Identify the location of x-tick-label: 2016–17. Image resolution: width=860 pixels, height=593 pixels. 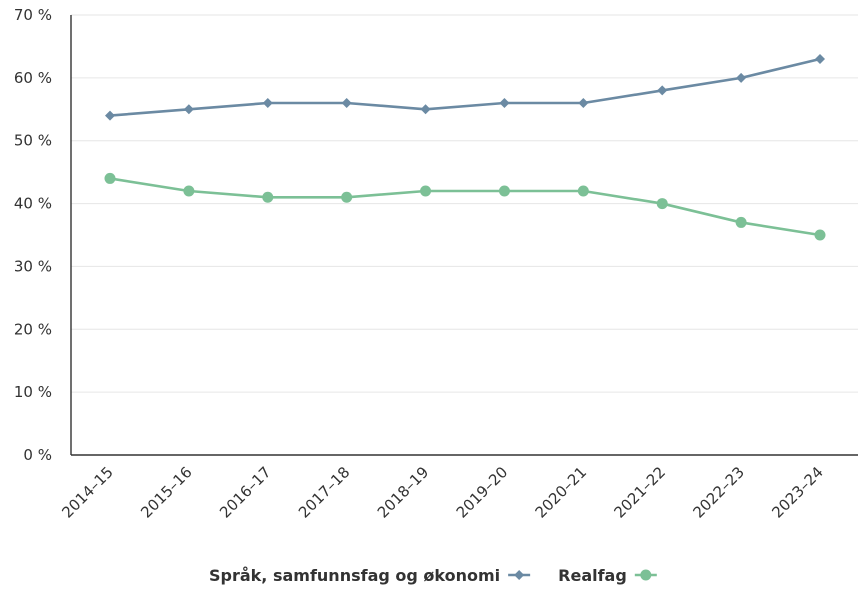
(245, 492).